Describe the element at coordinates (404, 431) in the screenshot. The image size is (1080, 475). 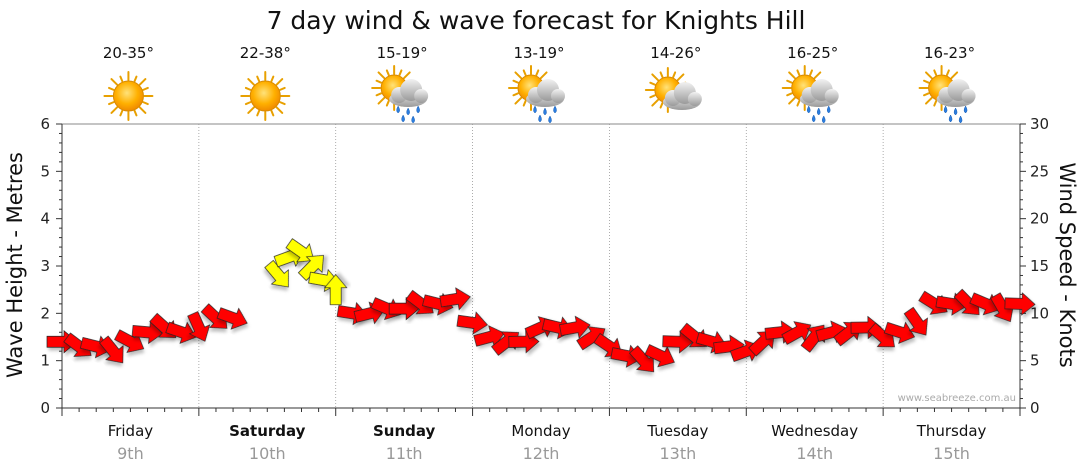
I see `day-label: Sunday` at that location.